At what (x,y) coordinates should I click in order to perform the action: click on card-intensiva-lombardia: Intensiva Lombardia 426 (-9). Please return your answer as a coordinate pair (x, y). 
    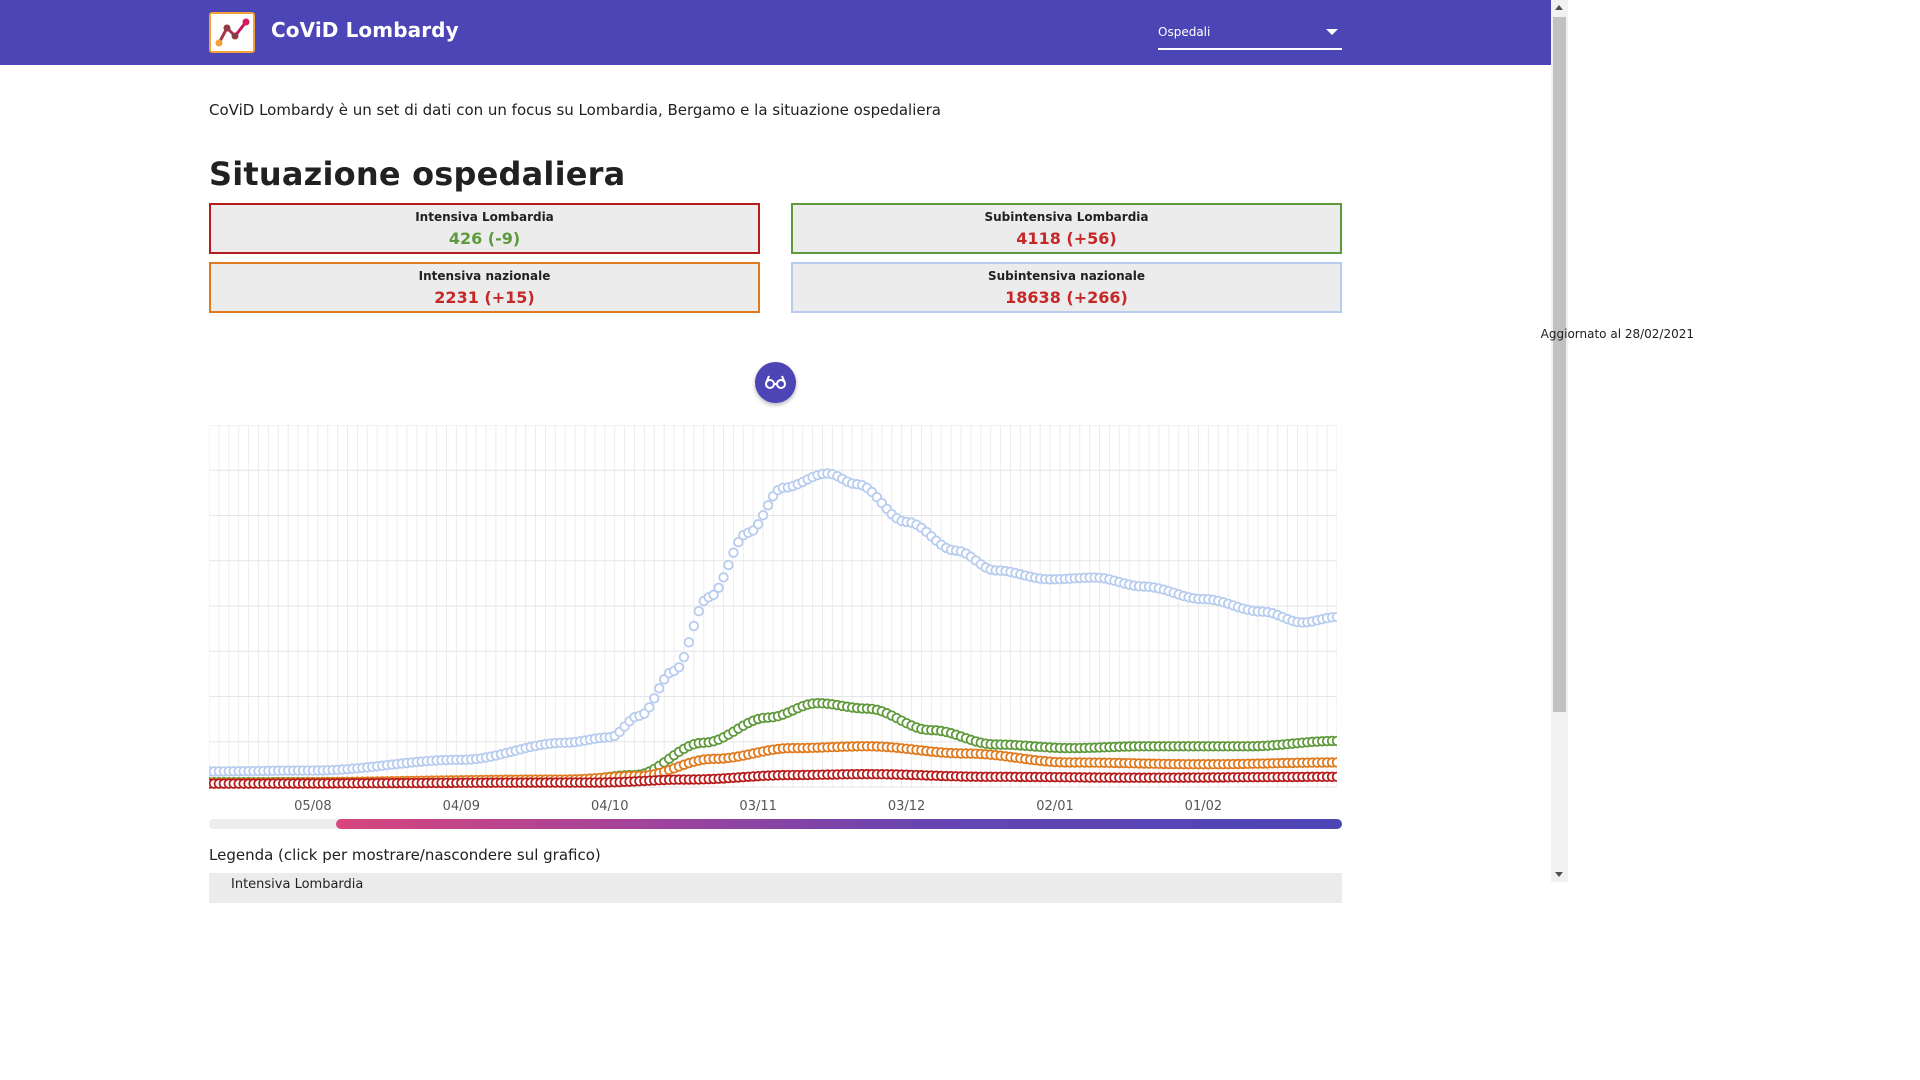
    Looking at the image, I should click on (484, 228).